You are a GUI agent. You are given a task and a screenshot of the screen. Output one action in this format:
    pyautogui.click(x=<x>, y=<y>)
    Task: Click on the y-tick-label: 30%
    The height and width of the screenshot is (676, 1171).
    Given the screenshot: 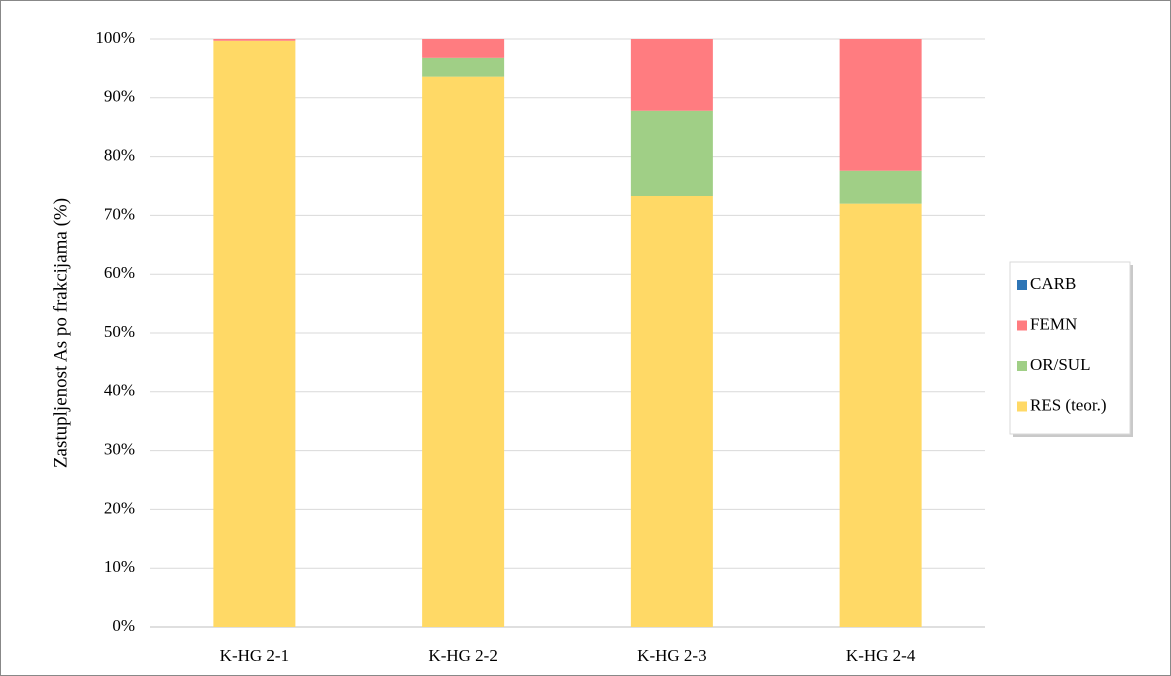 What is the action you would take?
    pyautogui.click(x=119, y=449)
    